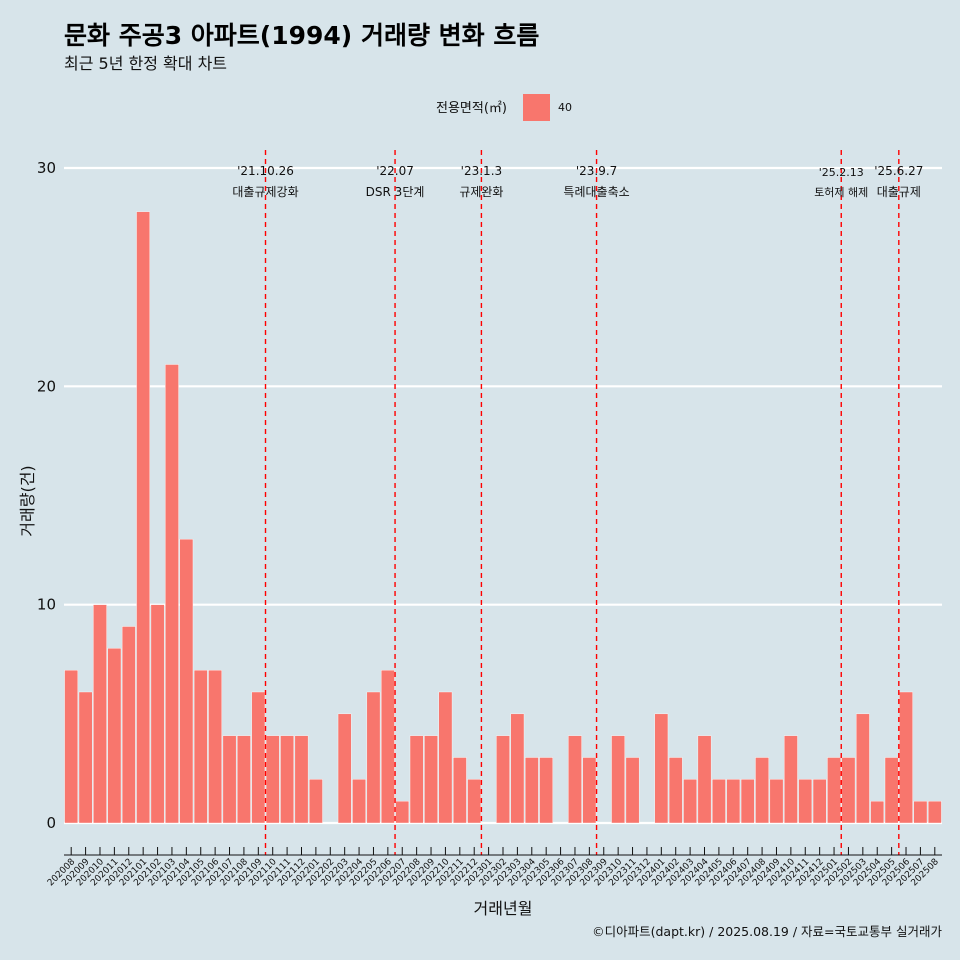 This screenshot has height=960, width=960. Describe the element at coordinates (565, 107) in the screenshot. I see `legend-label: 40` at that location.